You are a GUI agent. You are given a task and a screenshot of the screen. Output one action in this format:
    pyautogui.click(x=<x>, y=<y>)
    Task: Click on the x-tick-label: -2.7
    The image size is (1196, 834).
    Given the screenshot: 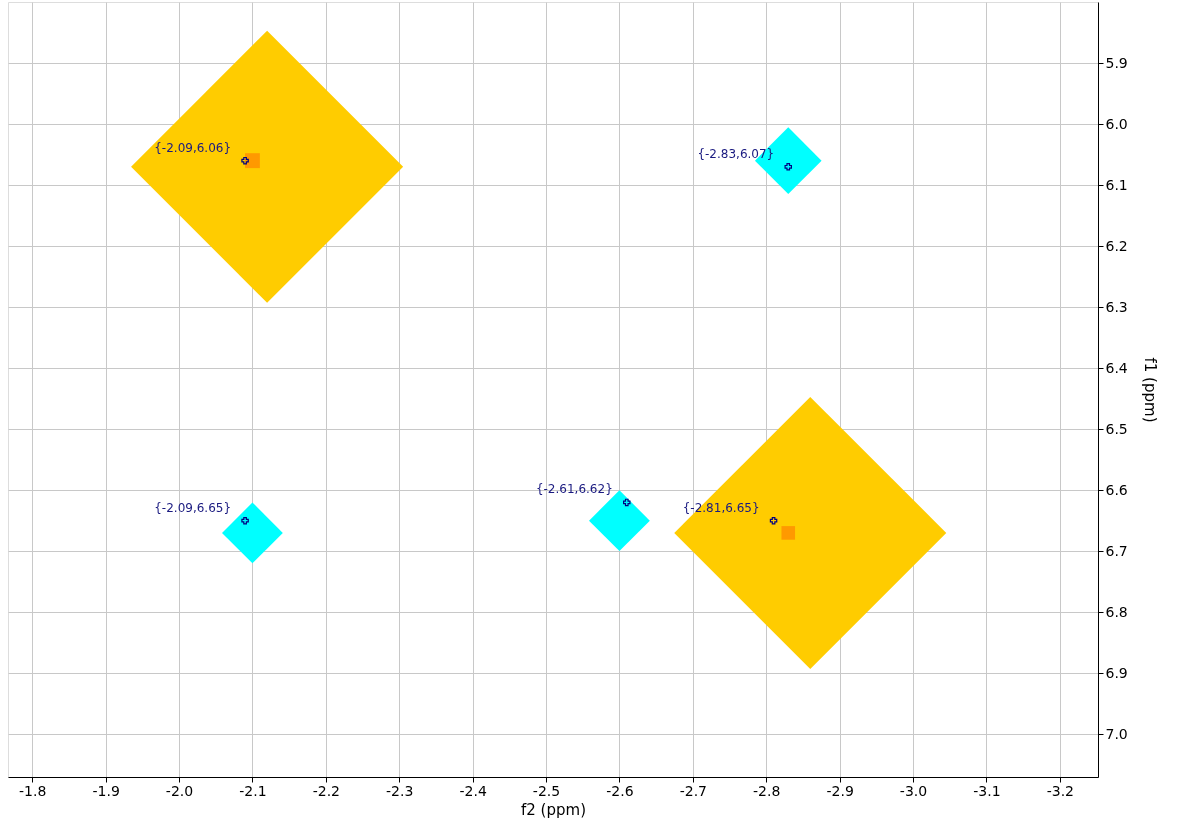 What is the action you would take?
    pyautogui.click(x=693, y=790)
    